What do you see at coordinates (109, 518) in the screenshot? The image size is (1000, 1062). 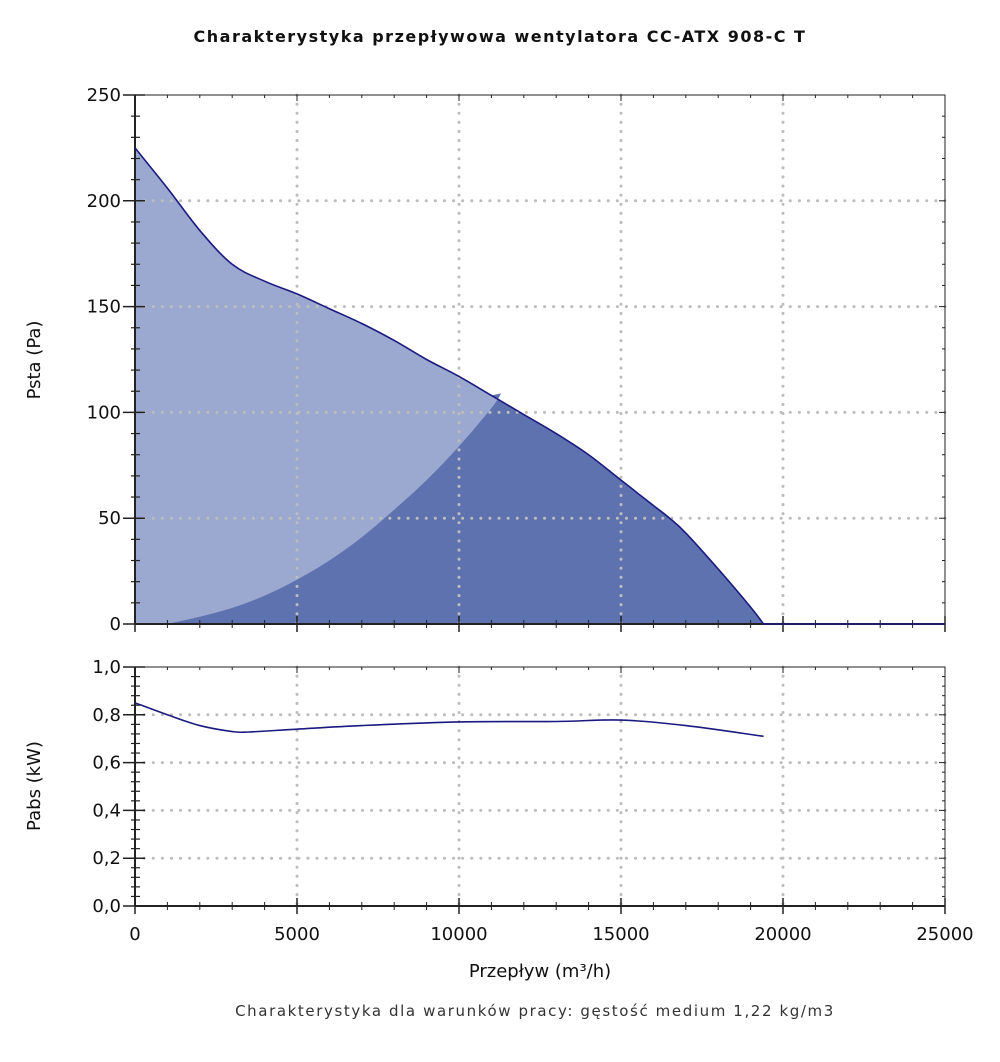 I see `y-tick-label: 50` at bounding box center [109, 518].